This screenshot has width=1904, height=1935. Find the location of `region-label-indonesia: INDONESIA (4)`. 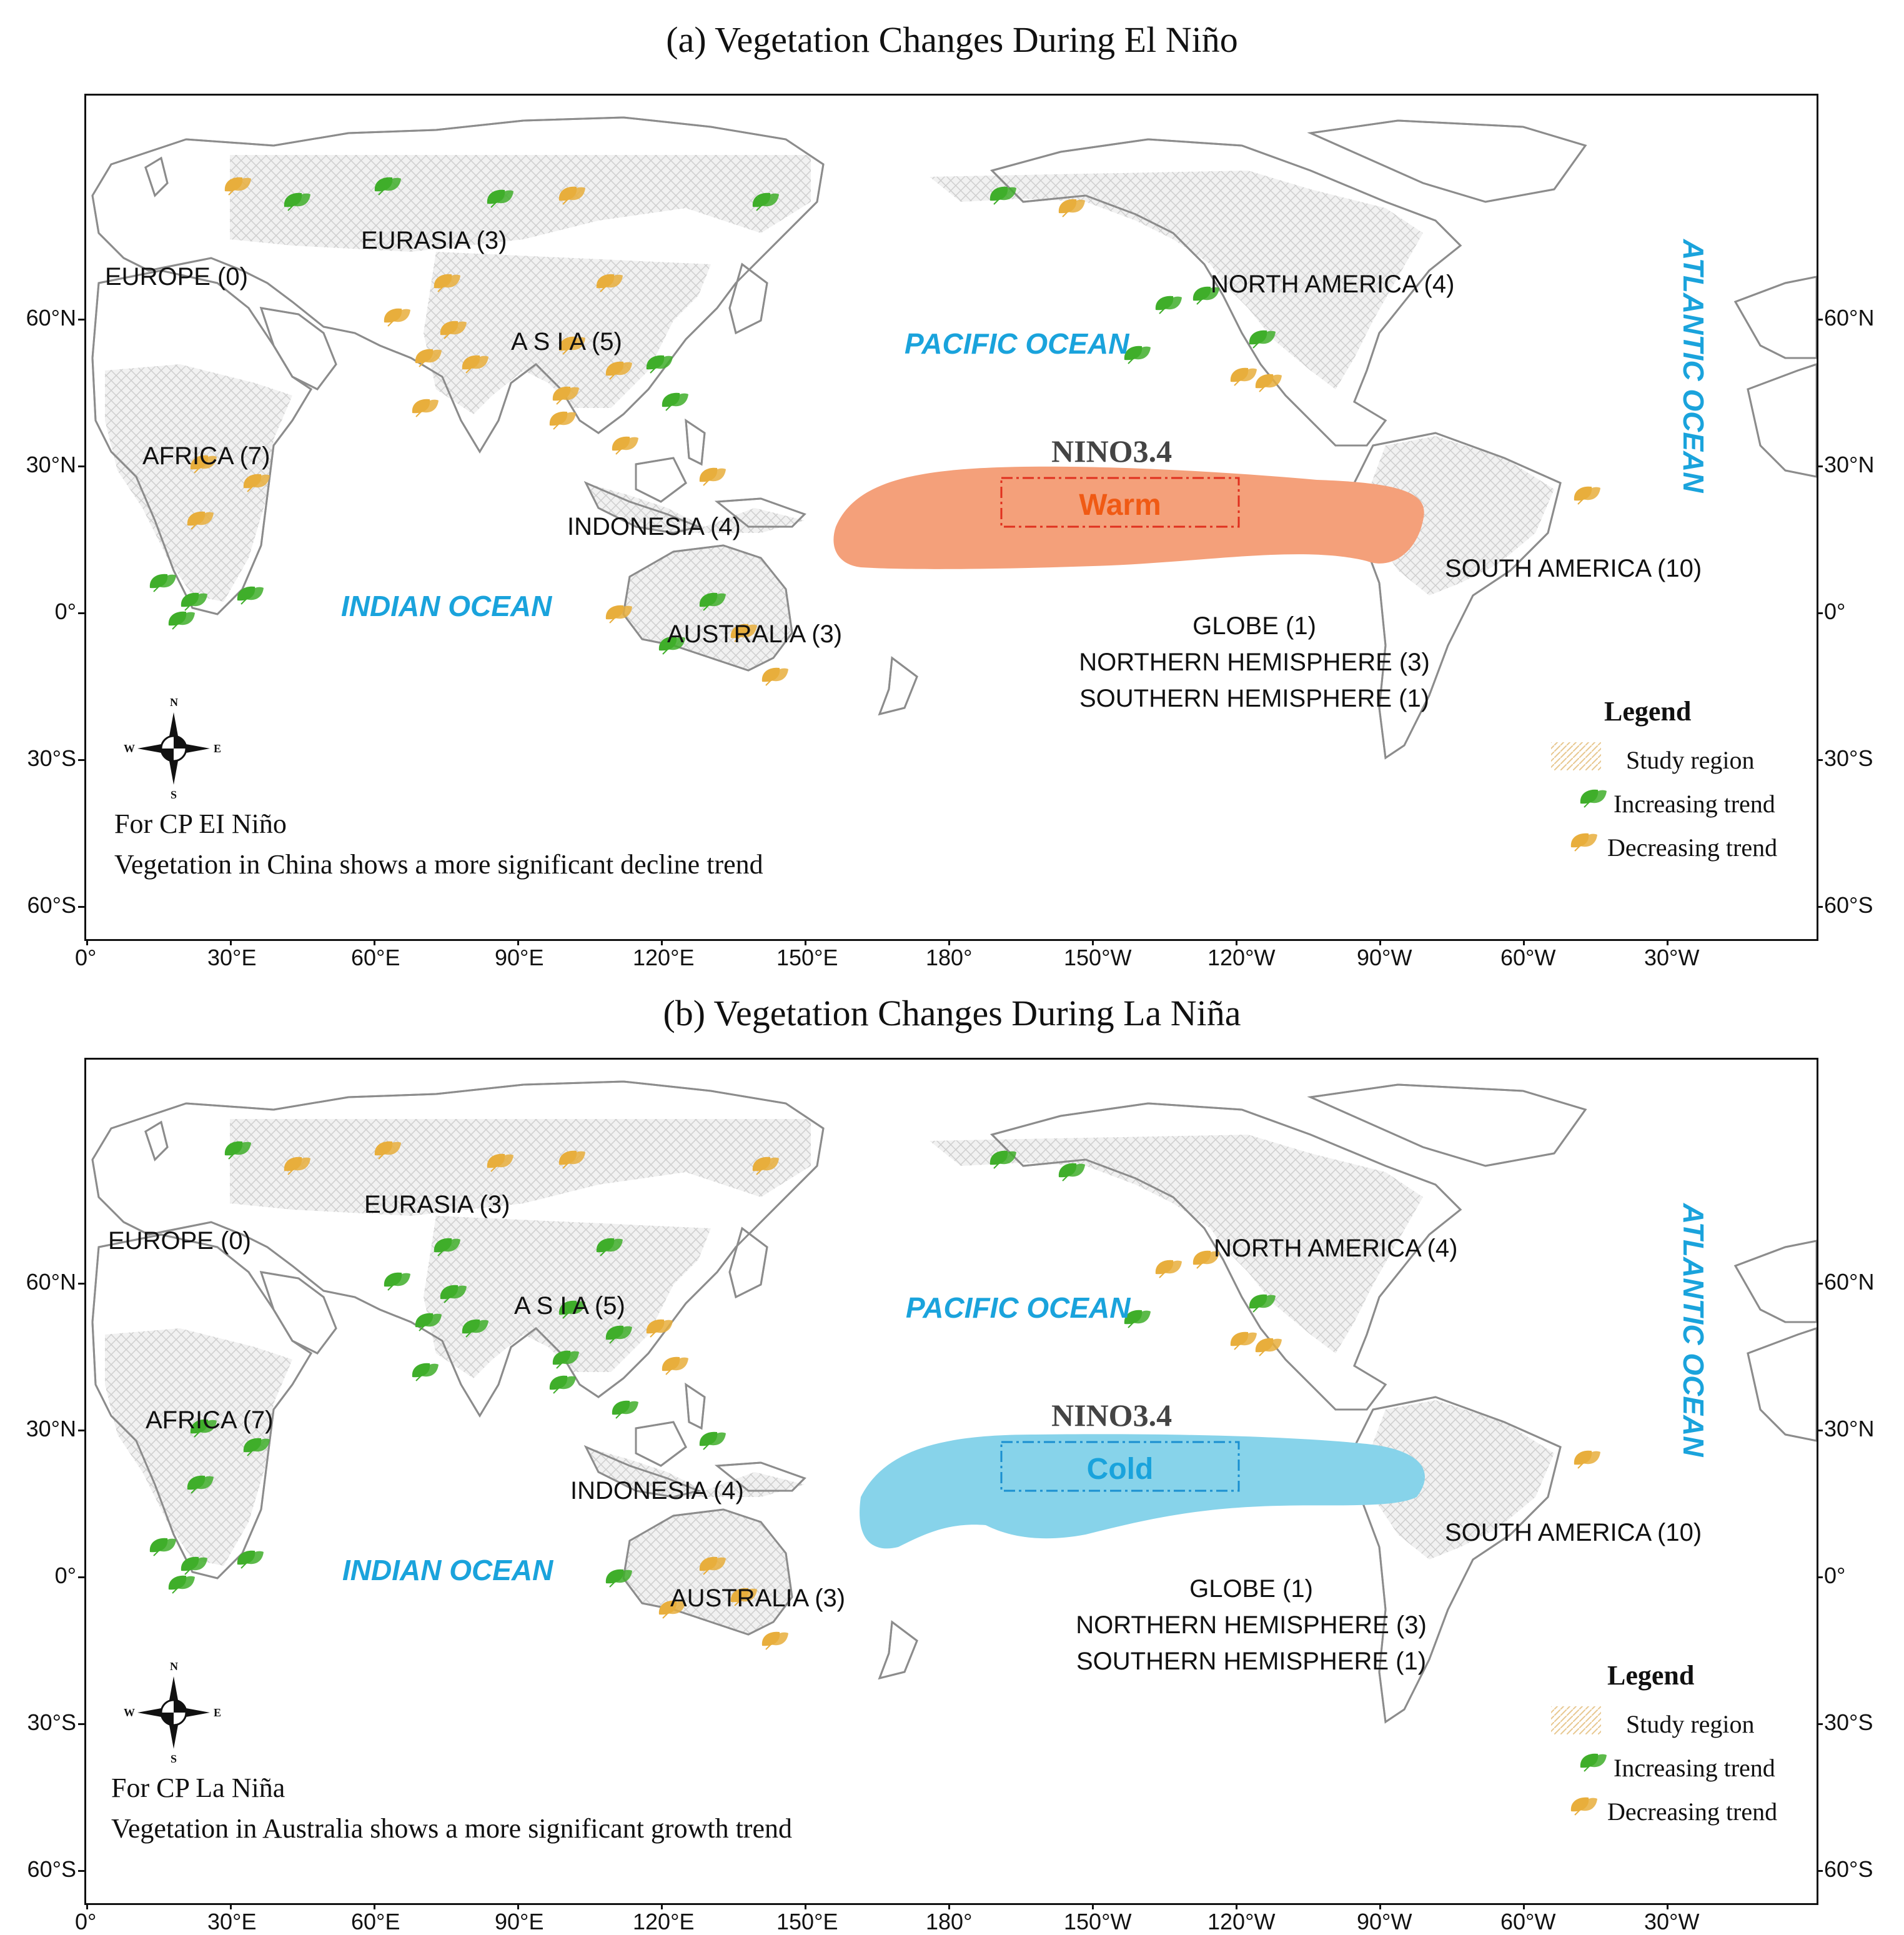

region-label-indonesia: INDONESIA (4) is located at coordinates (657, 1491).